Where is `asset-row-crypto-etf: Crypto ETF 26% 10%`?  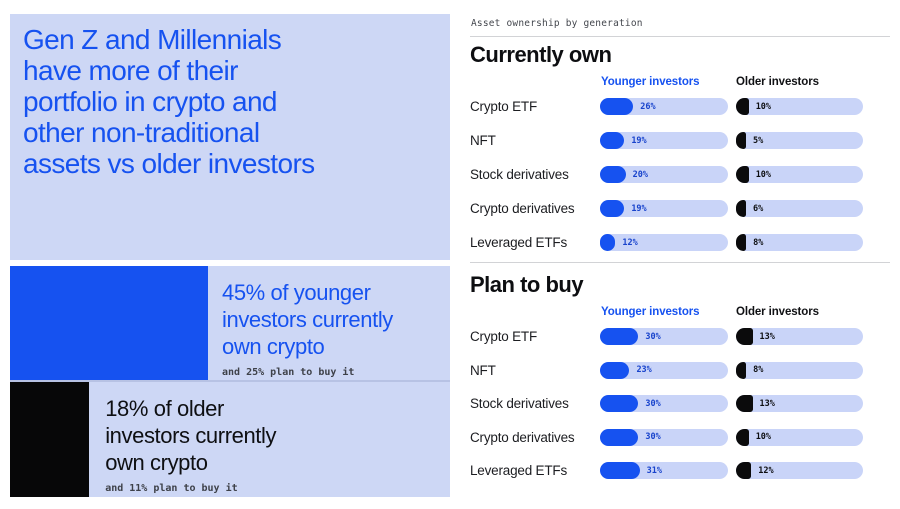 asset-row-crypto-etf: Crypto ETF 26% 10% is located at coordinates (680, 106).